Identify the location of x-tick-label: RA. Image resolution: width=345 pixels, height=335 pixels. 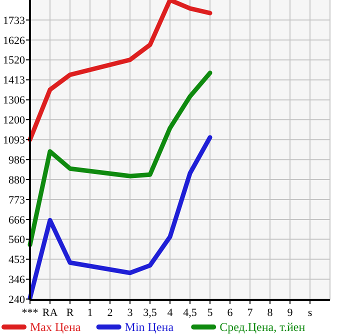
(50, 313).